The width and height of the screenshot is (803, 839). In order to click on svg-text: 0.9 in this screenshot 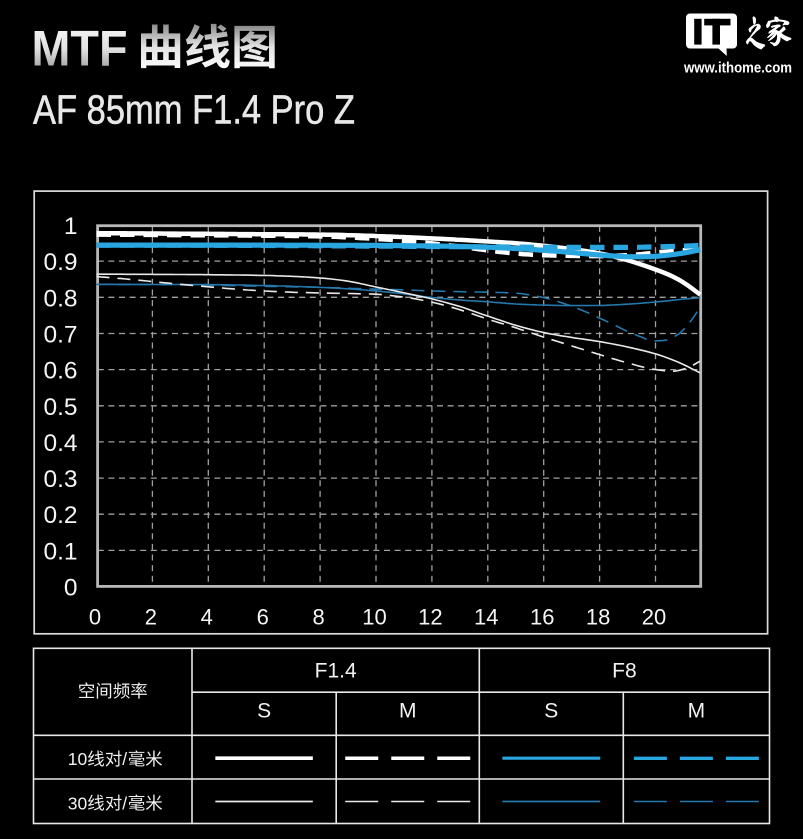, I will do `click(60, 262)`.